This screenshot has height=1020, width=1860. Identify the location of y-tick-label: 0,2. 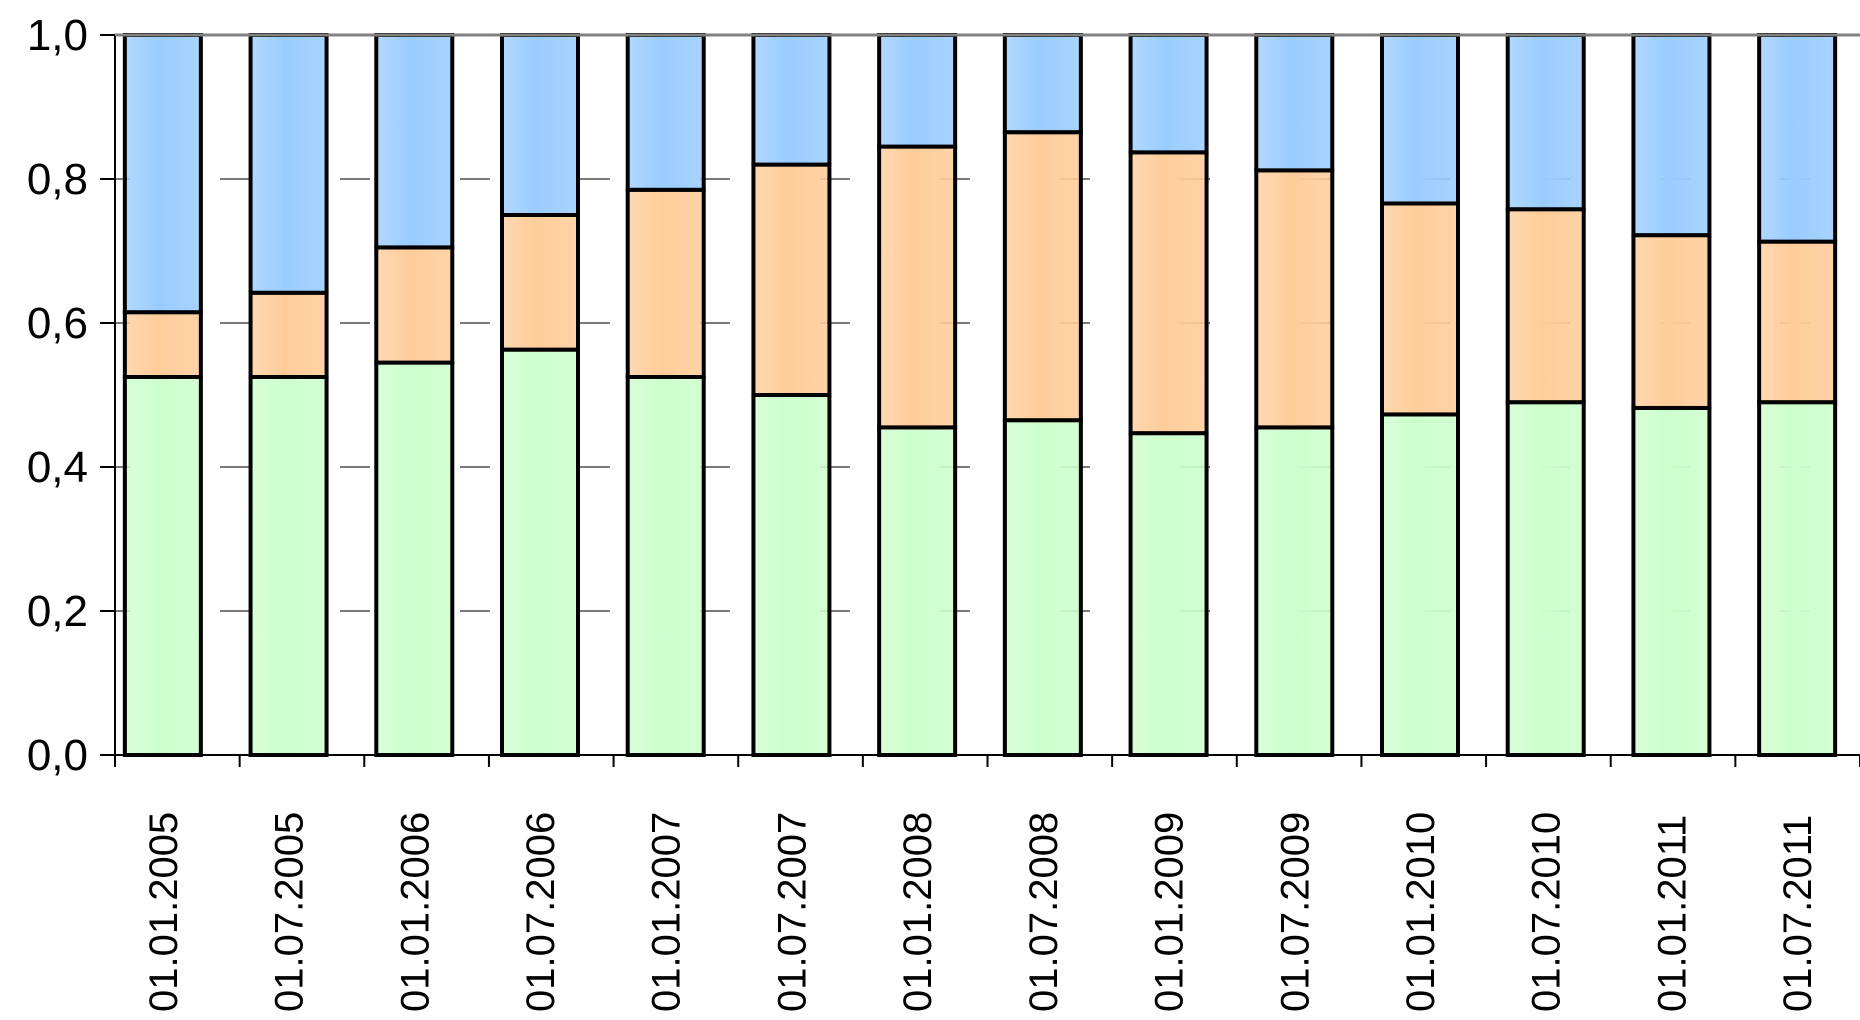
(57, 611).